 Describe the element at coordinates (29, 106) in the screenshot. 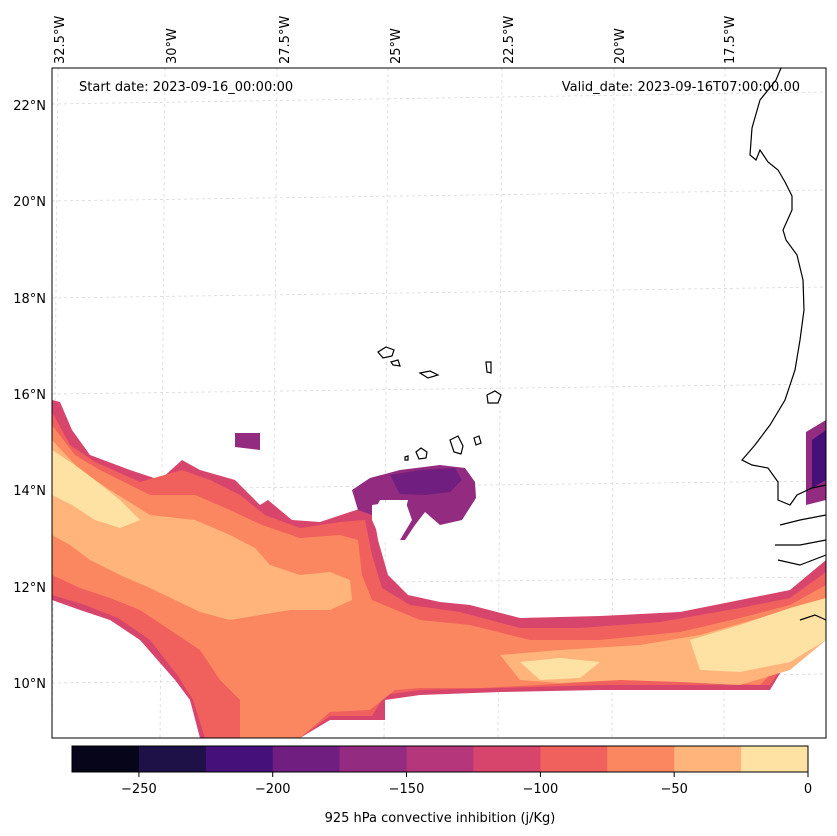

I see `lat-label: 22°N` at that location.